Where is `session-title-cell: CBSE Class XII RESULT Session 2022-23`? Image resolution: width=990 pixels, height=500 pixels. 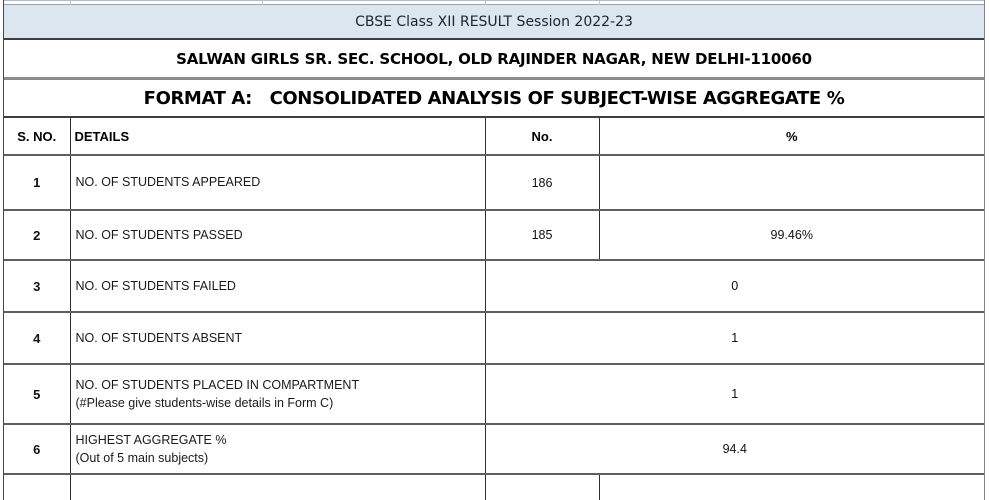
session-title-cell: CBSE Class XII RESULT Session 2022-23 is located at coordinates (494, 22).